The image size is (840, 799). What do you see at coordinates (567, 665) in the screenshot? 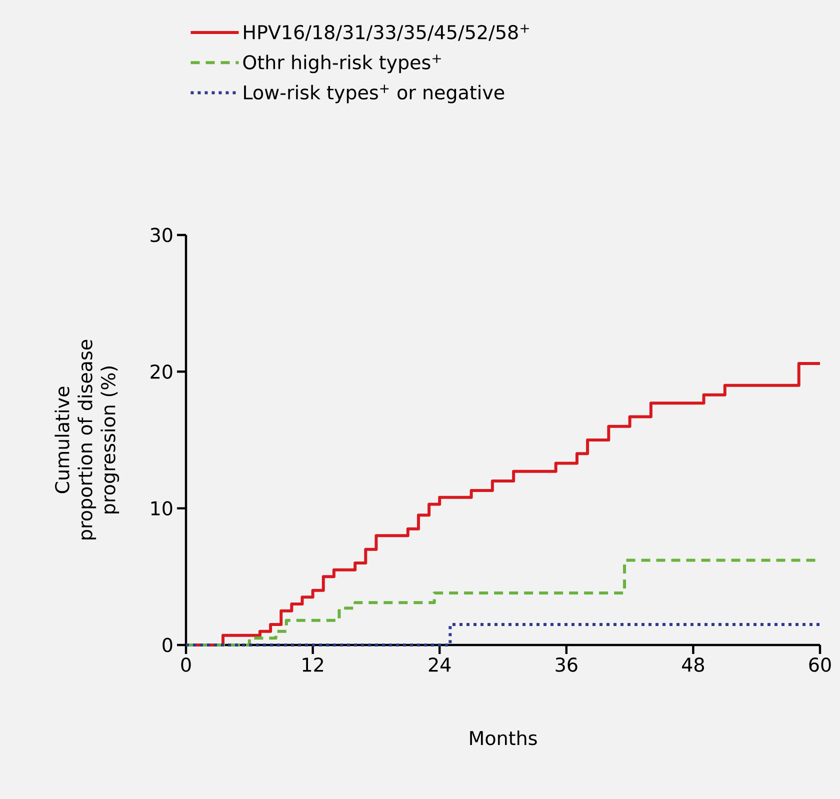
I see `x-tick-label: 36` at bounding box center [567, 665].